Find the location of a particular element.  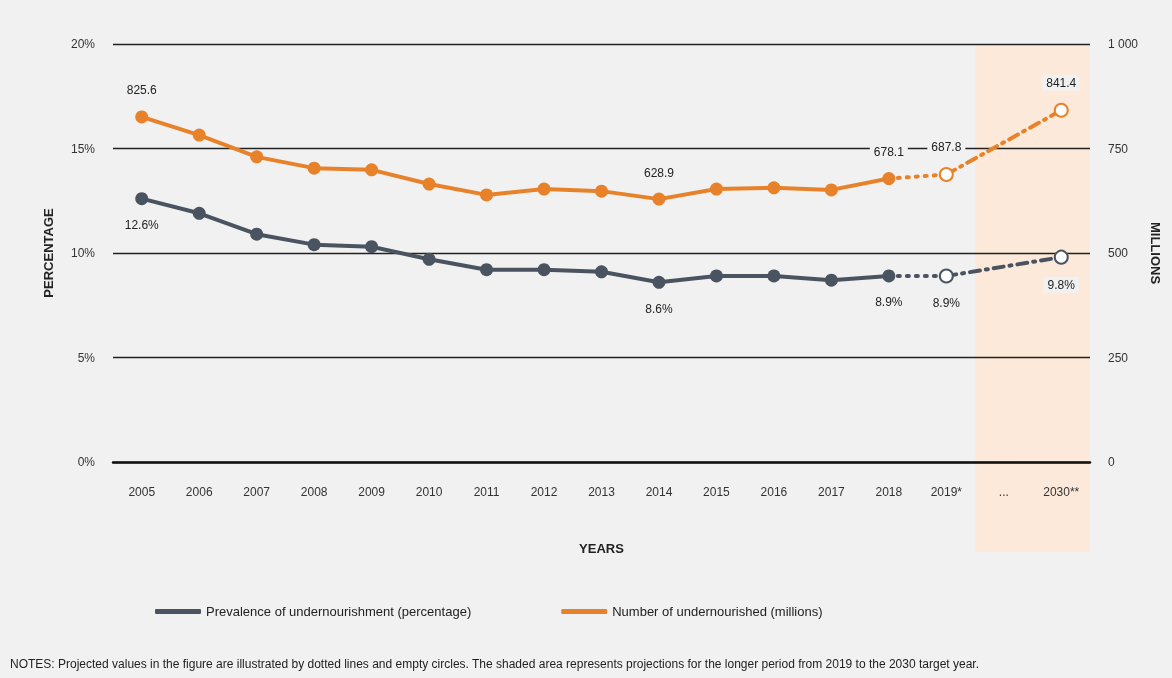

x-tick-label: 2006 is located at coordinates (199, 492).